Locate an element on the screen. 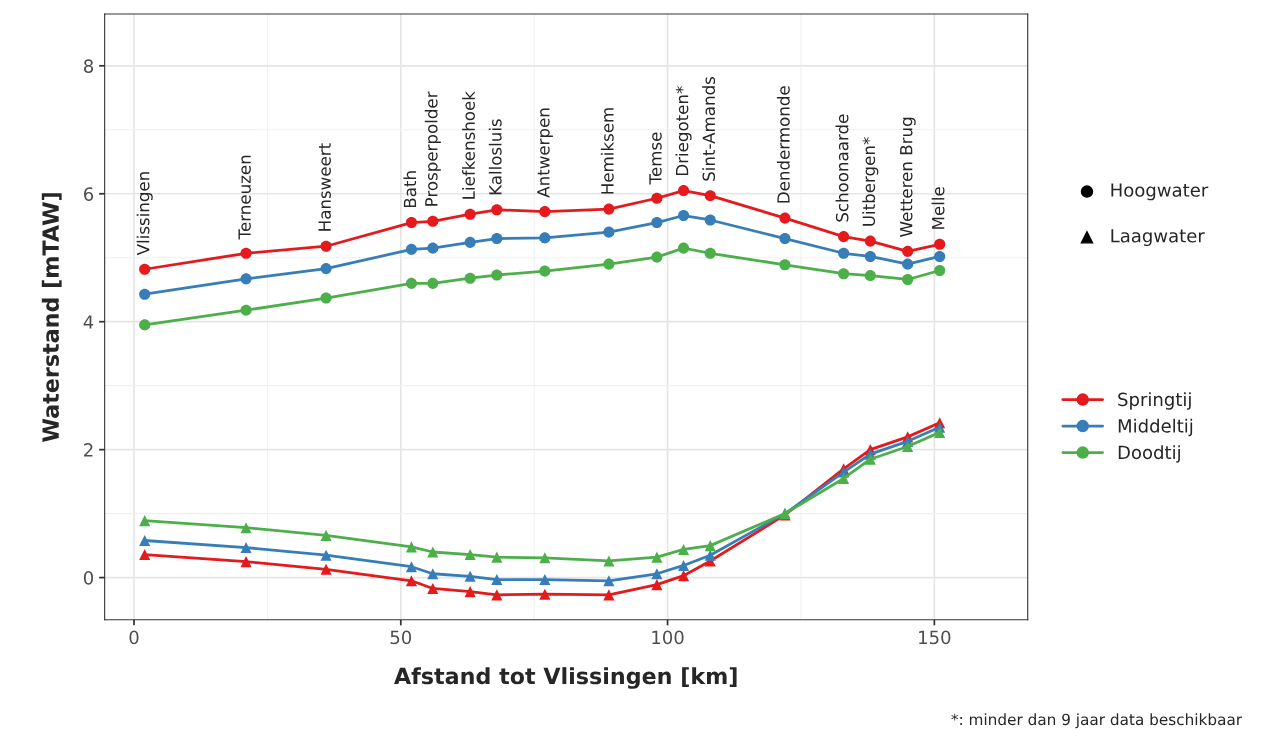  annotation: Wetteren Brug is located at coordinates (908, 177).